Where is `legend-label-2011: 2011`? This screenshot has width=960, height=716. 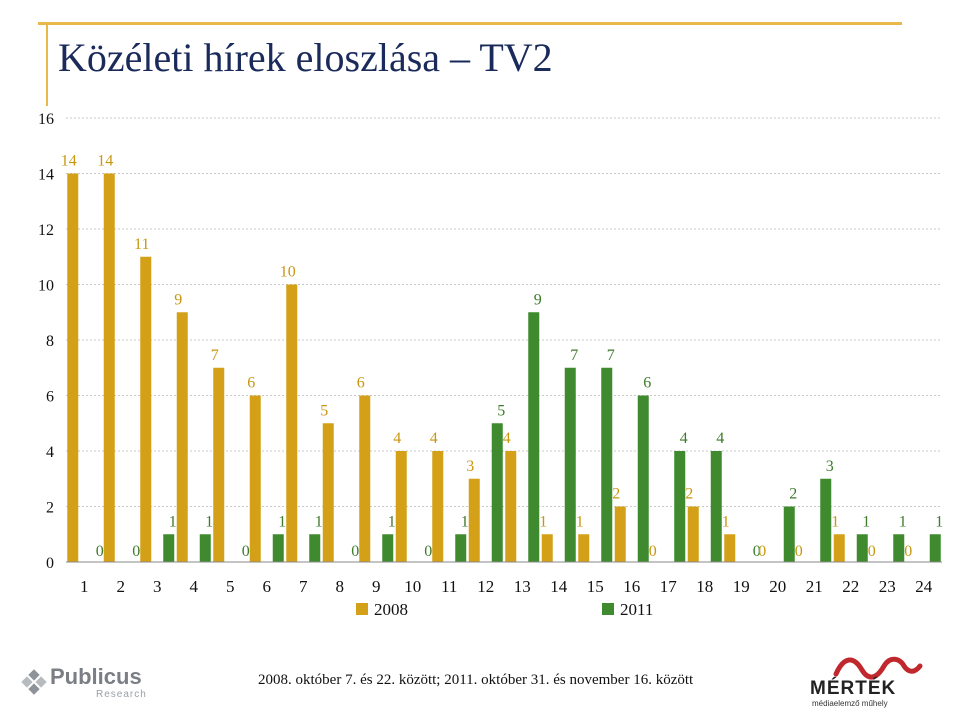
legend-label-2011: 2011 is located at coordinates (636, 609).